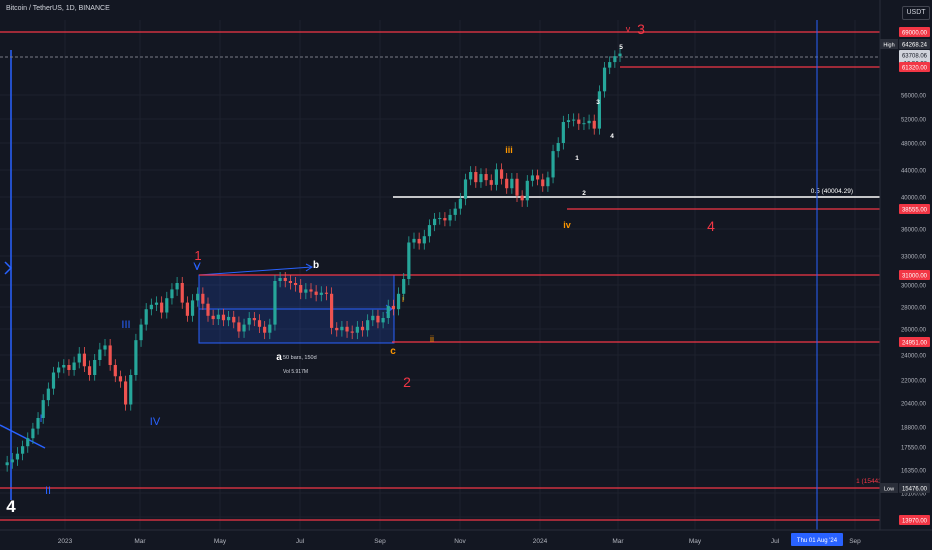  I want to click on price-tick-label: 52000.00, so click(914, 121).